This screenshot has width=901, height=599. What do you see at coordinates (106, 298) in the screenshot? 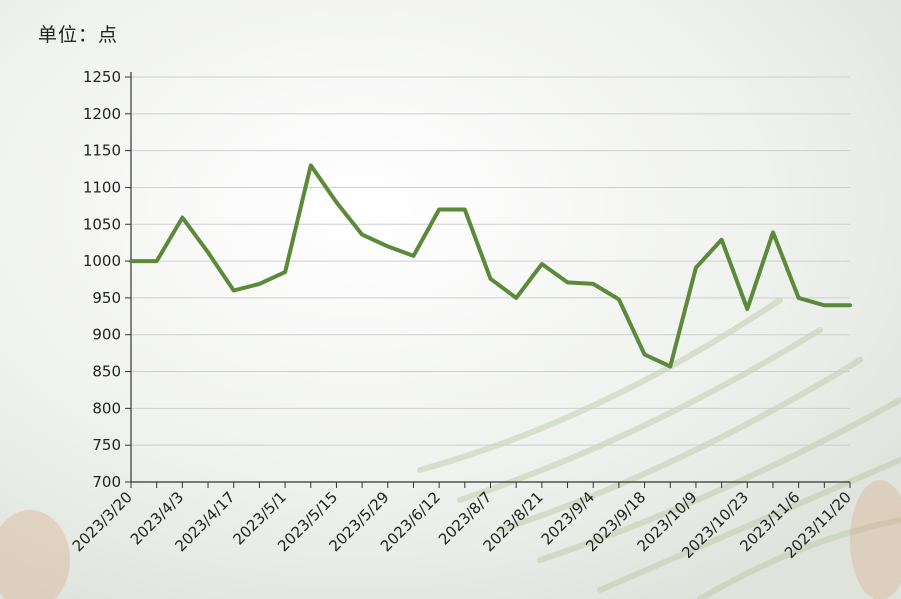
I see `y-tick-label: 950` at bounding box center [106, 298].